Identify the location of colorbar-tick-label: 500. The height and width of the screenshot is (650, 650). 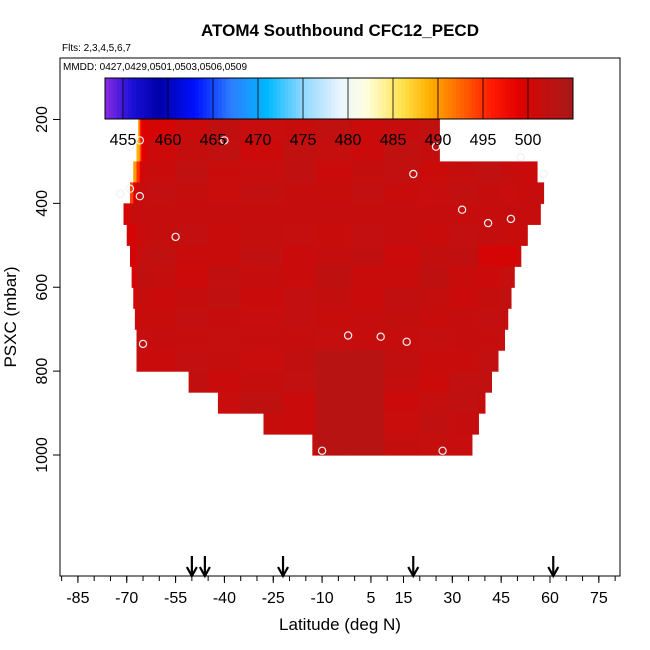
(528, 140).